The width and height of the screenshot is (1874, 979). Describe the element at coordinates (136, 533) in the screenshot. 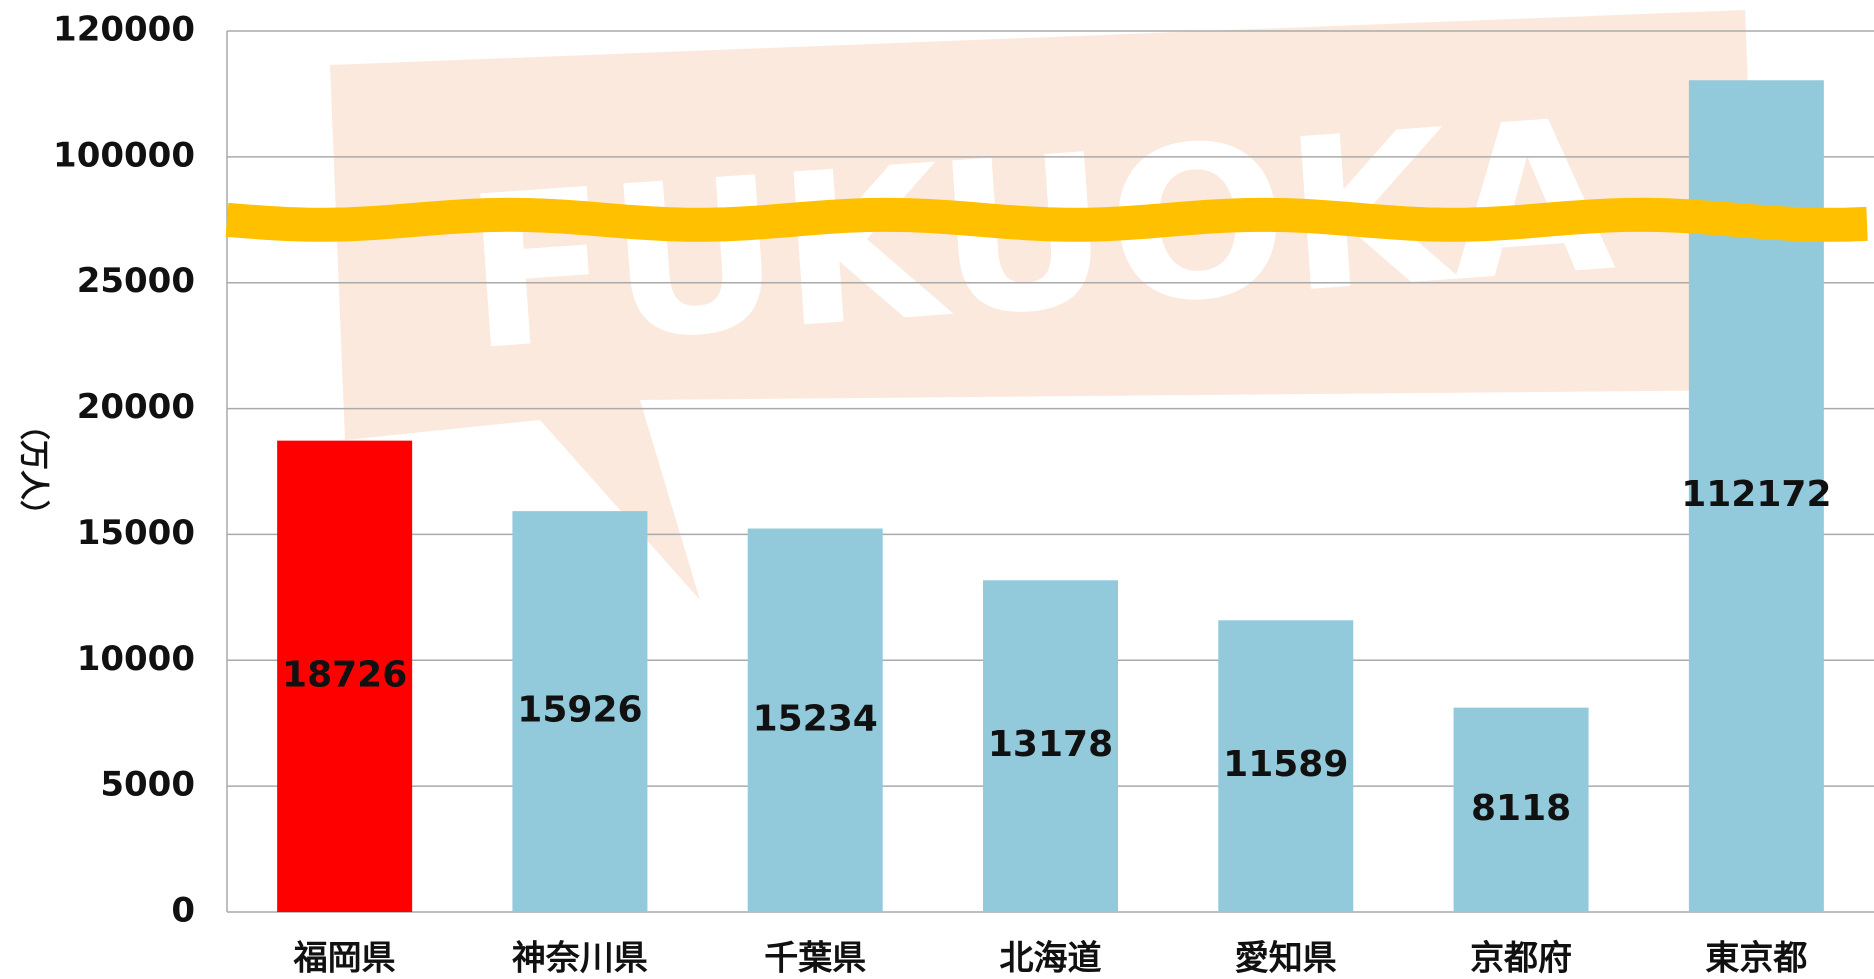

I see `y-tick-label: 15000` at that location.